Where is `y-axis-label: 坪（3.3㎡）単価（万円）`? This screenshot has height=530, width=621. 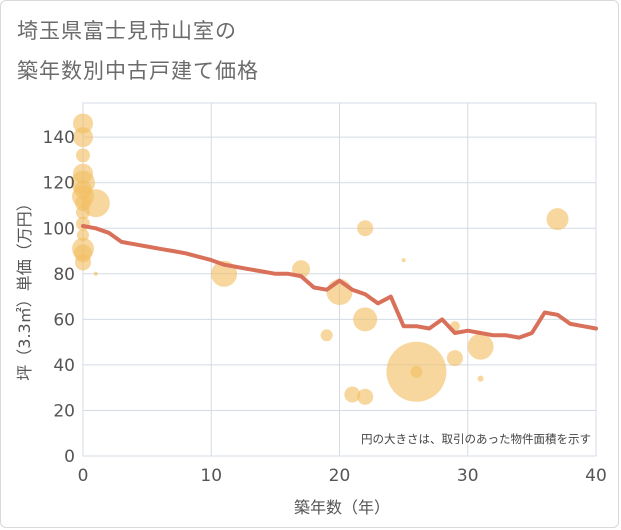 y-axis-label: 坪（3.3㎡）単価（万円） is located at coordinates (24, 287).